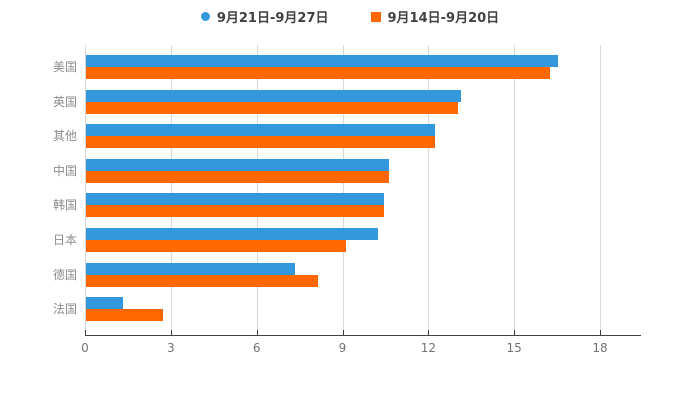  I want to click on legend-square-marker-icon, so click(375, 16).